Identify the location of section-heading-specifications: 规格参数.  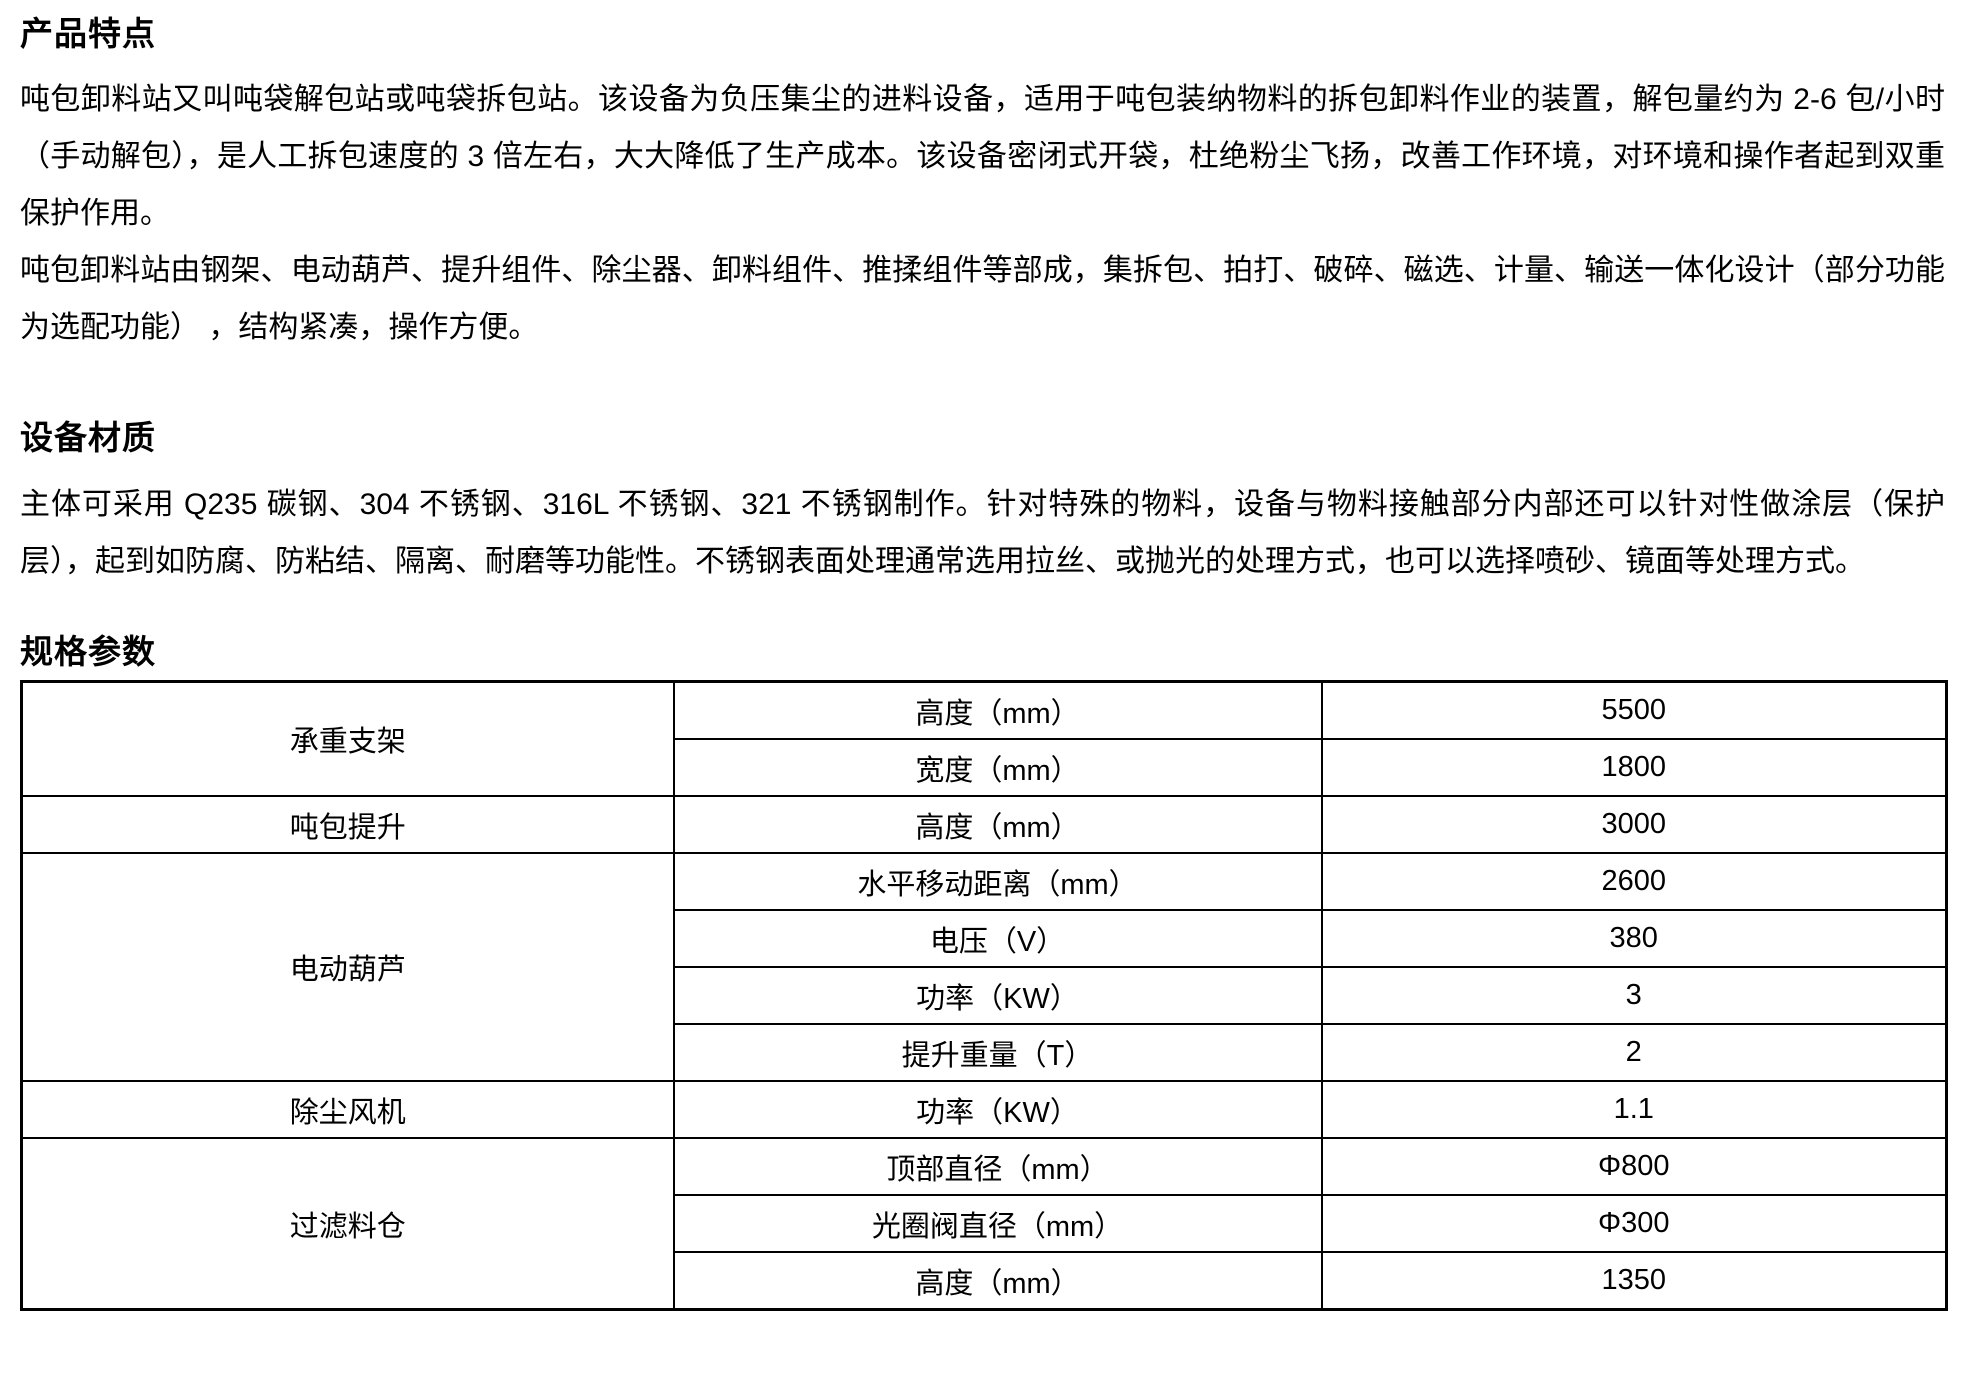
(88, 651).